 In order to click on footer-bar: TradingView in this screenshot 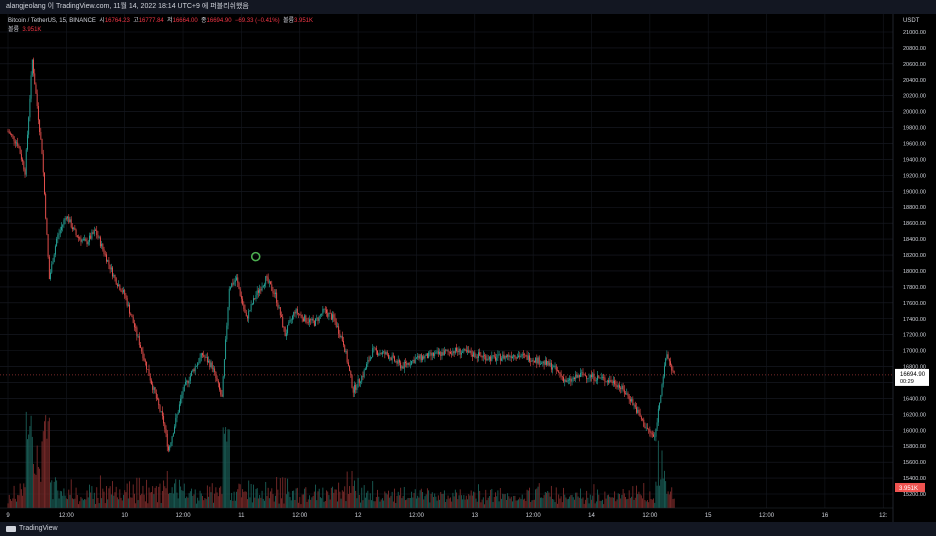, I will do `click(468, 529)`.